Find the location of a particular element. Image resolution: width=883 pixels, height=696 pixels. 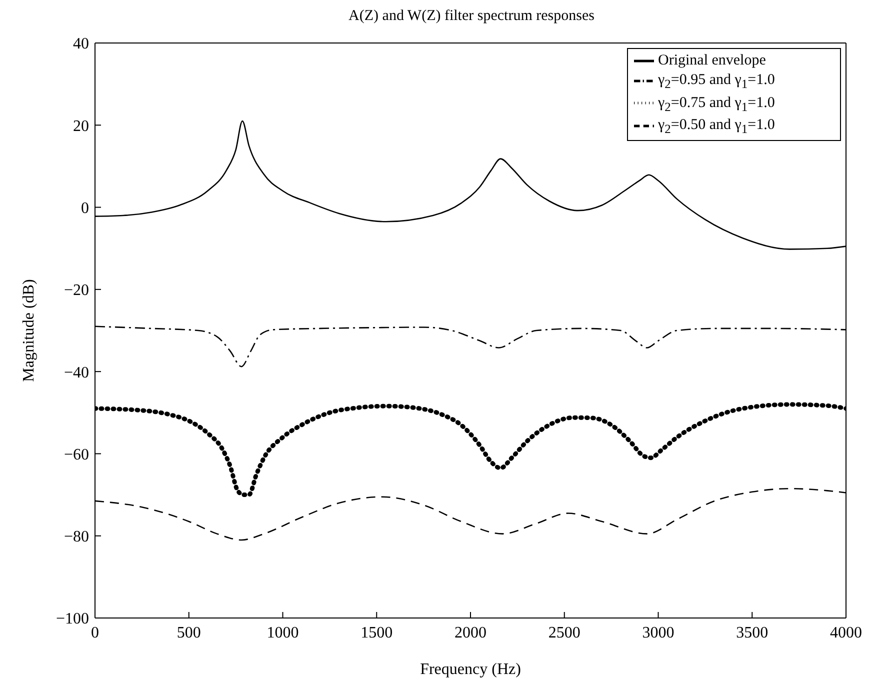

legend-label: γ$_{2}$=0.95 and γ$_{1}$=1.0 is located at coordinates (716, 82).